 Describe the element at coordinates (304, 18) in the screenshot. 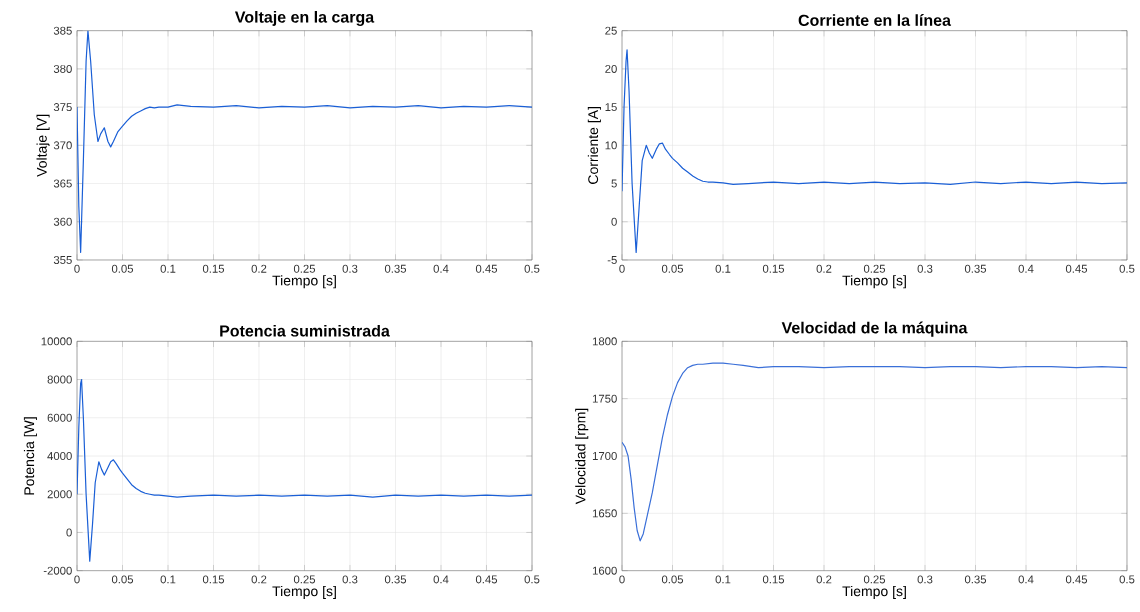

I see `chart-title: Voltaje en la carga` at that location.